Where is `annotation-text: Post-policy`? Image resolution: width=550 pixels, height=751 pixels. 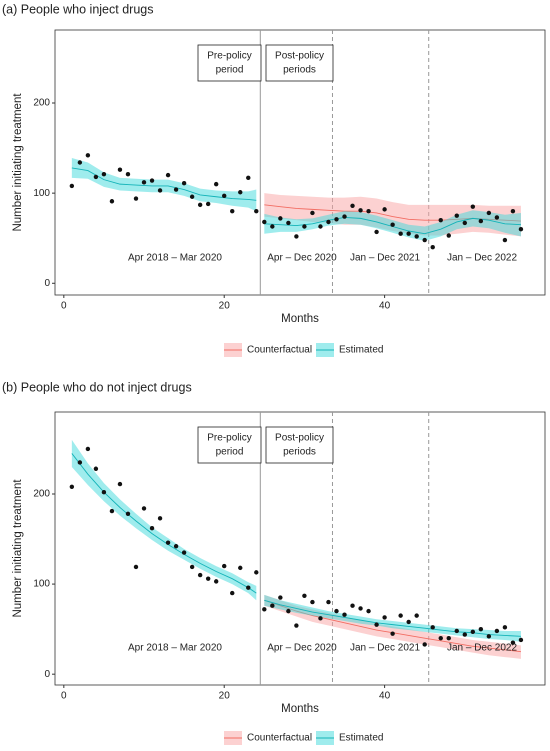
annotation-text: Post-policy is located at coordinates (299, 56).